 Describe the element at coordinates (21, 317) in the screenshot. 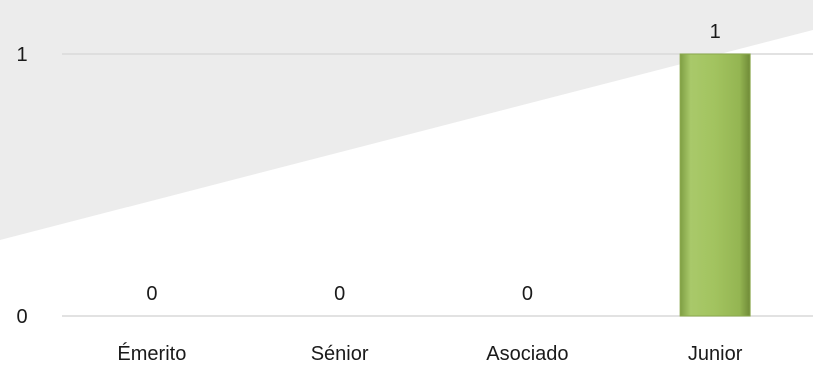

I see `y-tick-label-0: 0` at that location.